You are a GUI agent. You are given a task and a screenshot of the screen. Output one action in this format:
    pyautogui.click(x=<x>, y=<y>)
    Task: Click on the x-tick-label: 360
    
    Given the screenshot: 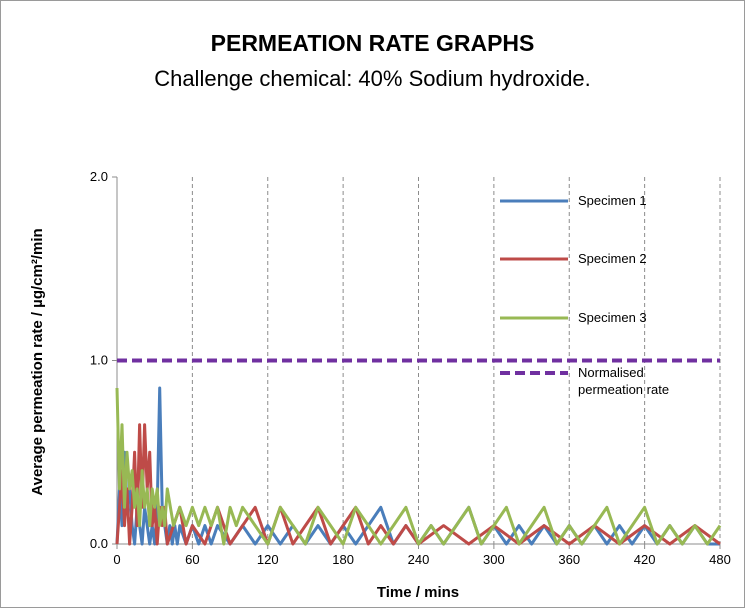 What is the action you would take?
    pyautogui.click(x=569, y=559)
    